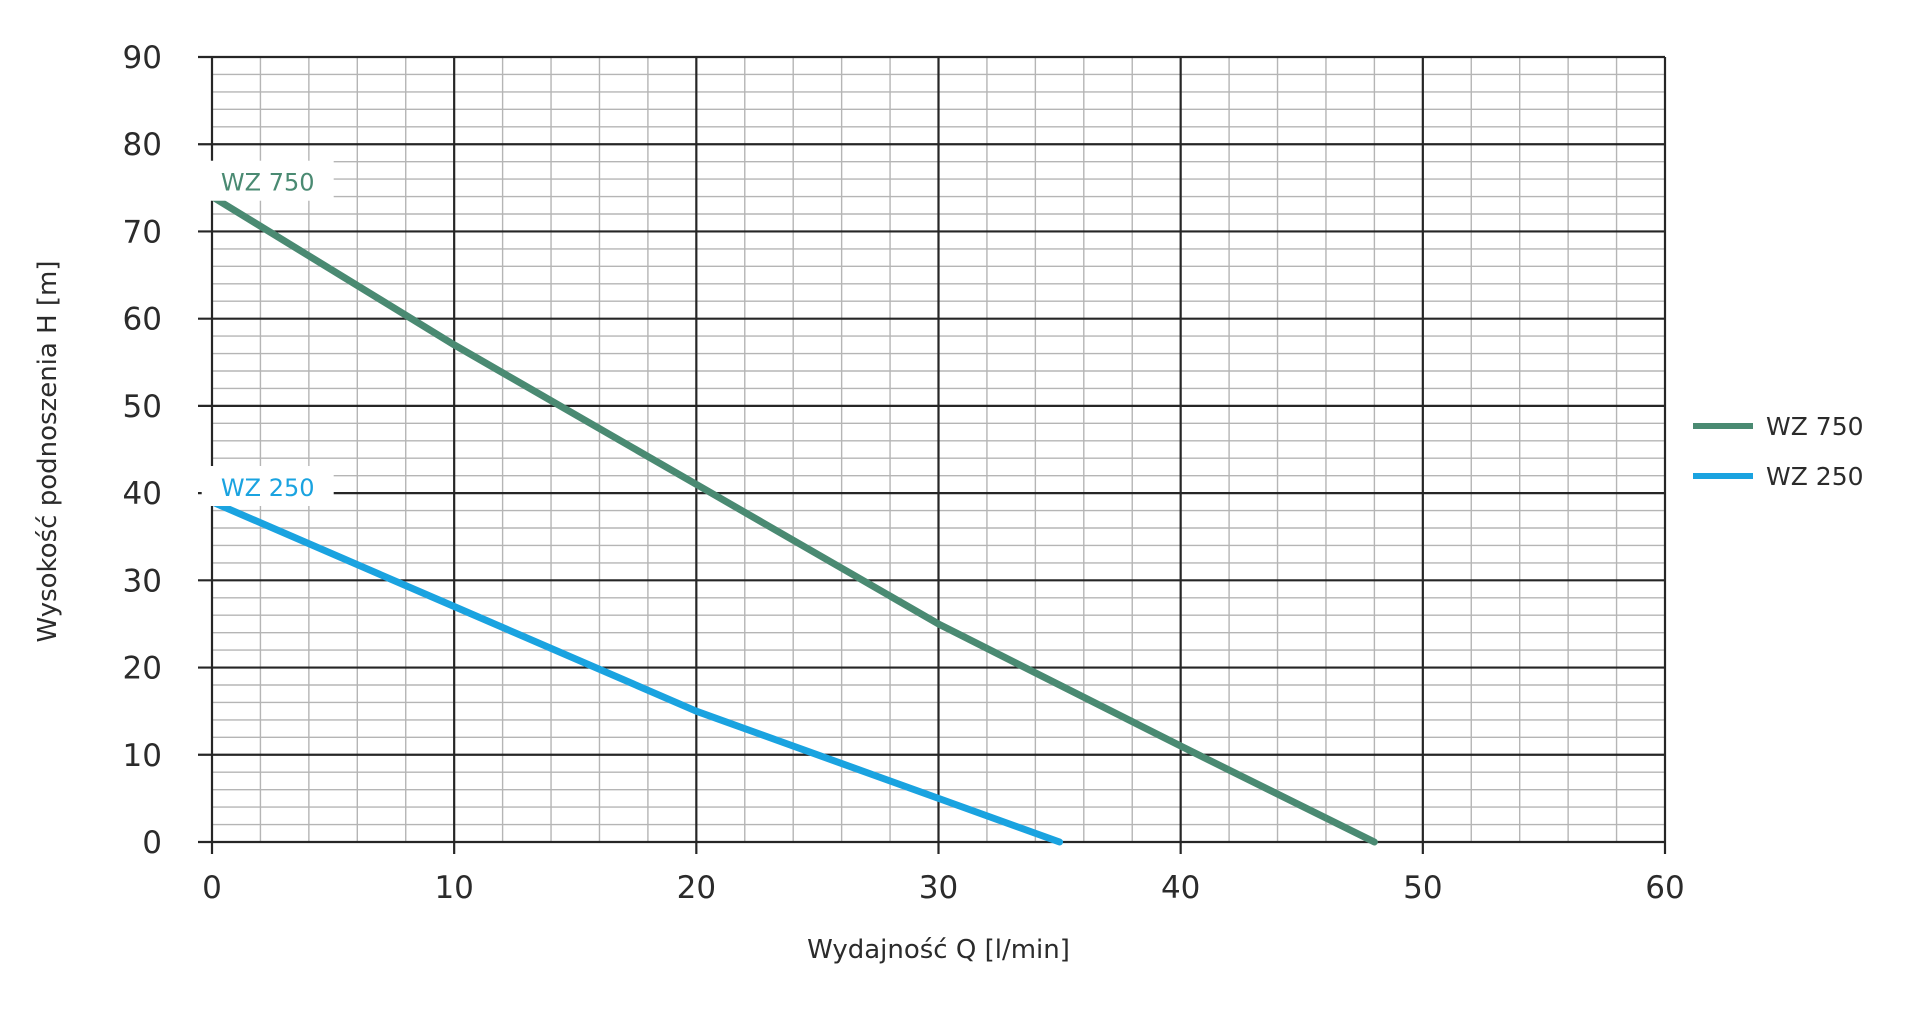 Image resolution: width=1920 pixels, height=1018 pixels. What do you see at coordinates (142, 58) in the screenshot?
I see `y-tick-label: 90` at bounding box center [142, 58].